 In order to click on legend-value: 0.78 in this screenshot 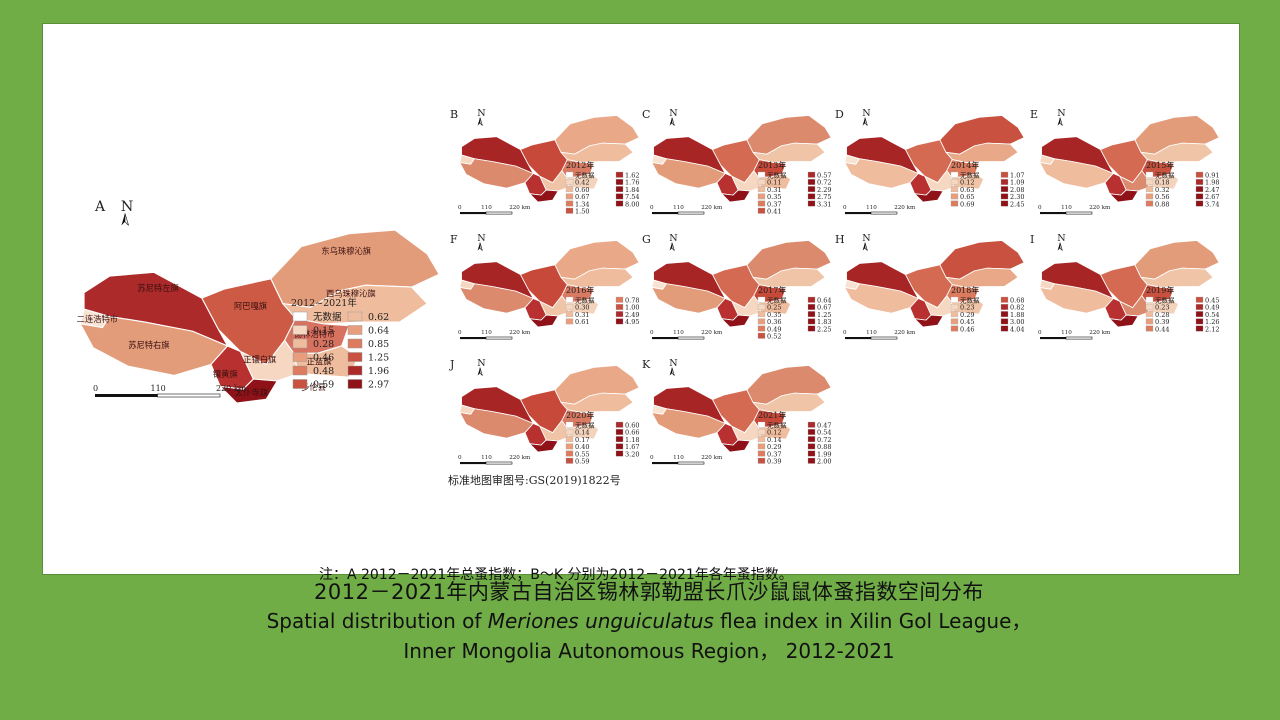, I will do `click(632, 301)`.